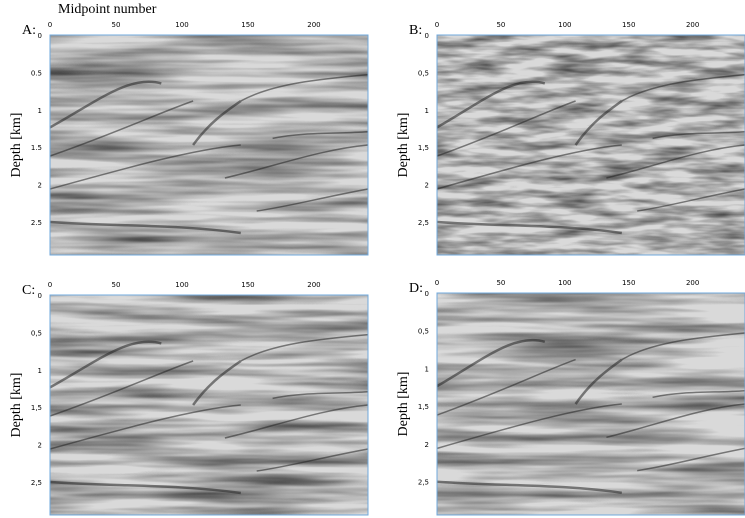 This screenshot has width=745, height=518. Describe the element at coordinates (415, 30) in the screenshot. I see `panel-label: B:` at that location.